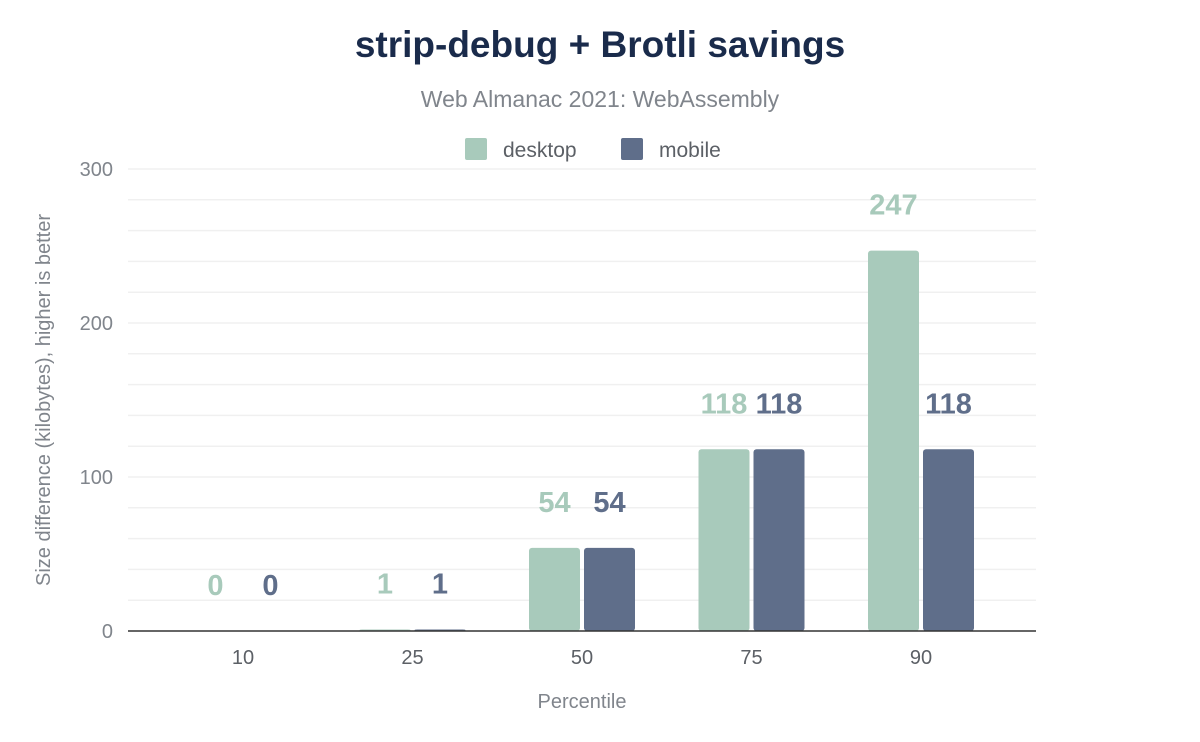 The height and width of the screenshot is (742, 1200). Describe the element at coordinates (107, 632) in the screenshot. I see `y-tick-label: 0` at that location.